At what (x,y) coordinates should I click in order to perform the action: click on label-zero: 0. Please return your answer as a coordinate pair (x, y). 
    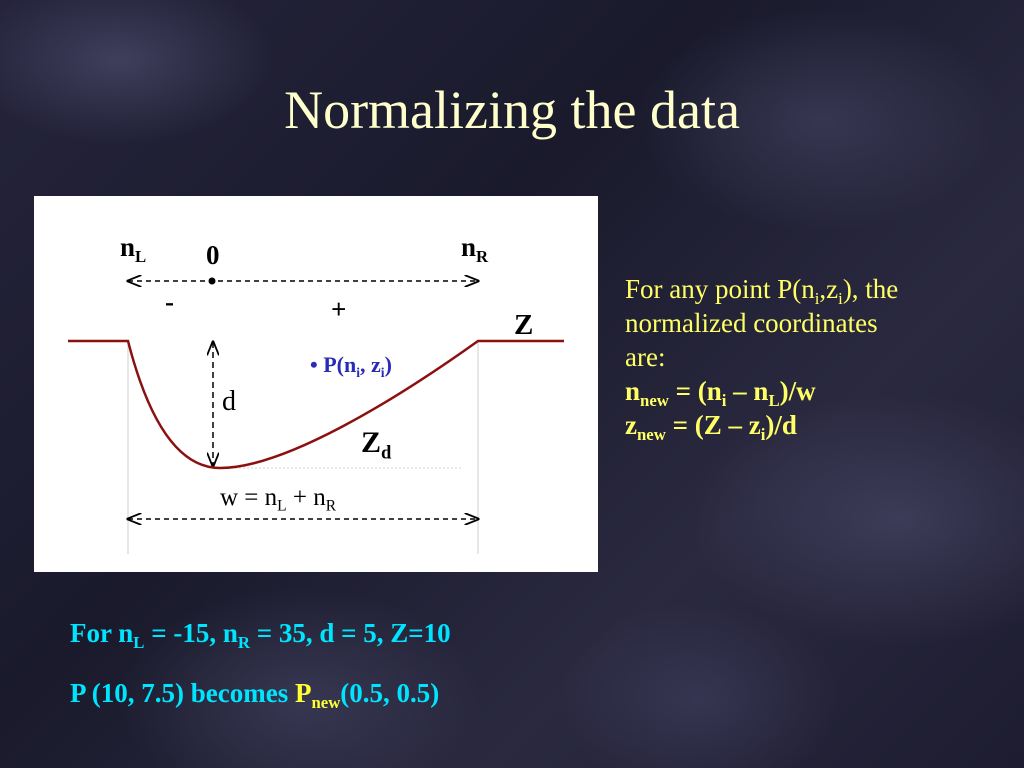
    Looking at the image, I should click on (213, 255).